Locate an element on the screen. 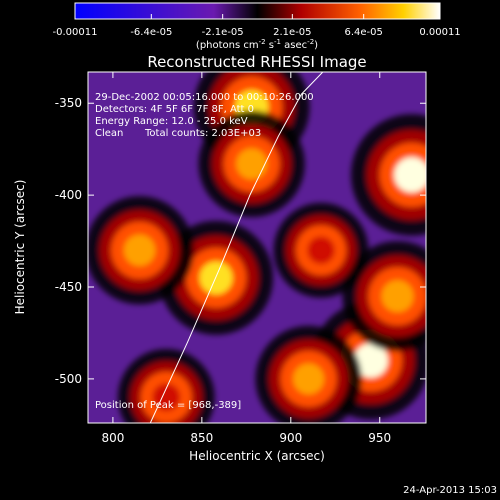  colorbar is located at coordinates (257, 11).